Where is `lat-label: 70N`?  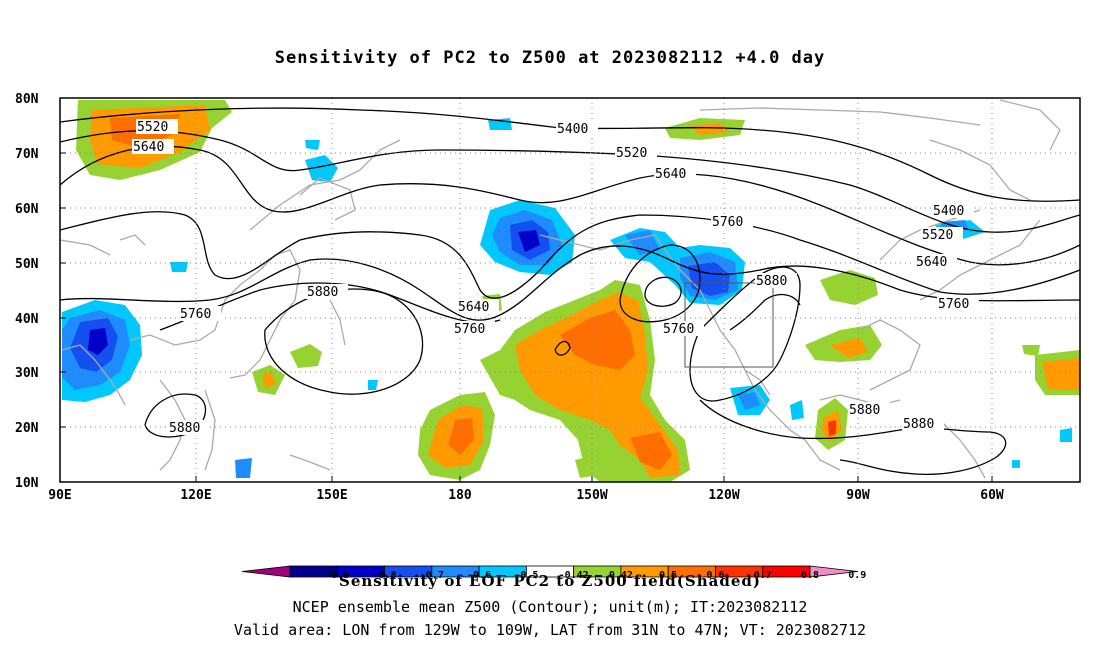 lat-label: 70N is located at coordinates (27, 154).